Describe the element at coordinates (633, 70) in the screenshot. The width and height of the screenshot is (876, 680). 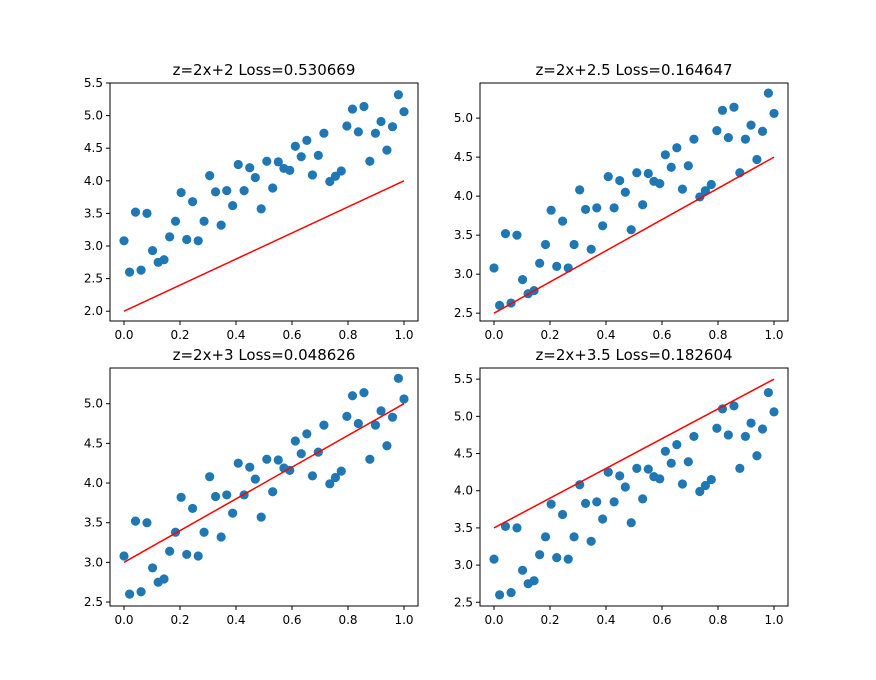
I see `subplot-title: z=2x+2.5 Loss=0.164647` at that location.